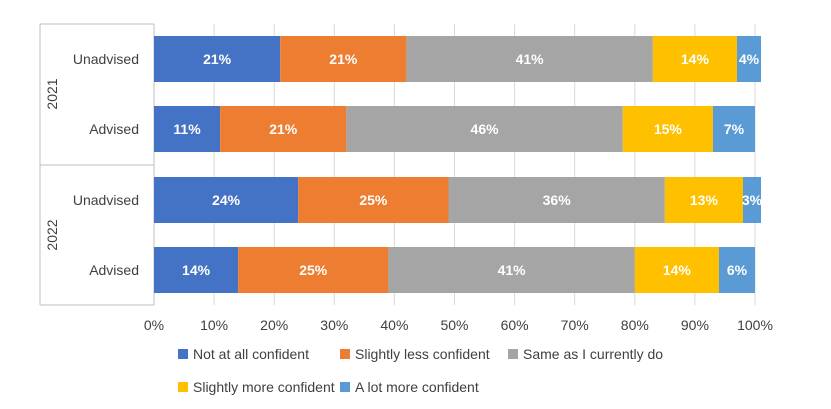 The height and width of the screenshot is (409, 831). I want to click on data-label: 3%, so click(752, 200).